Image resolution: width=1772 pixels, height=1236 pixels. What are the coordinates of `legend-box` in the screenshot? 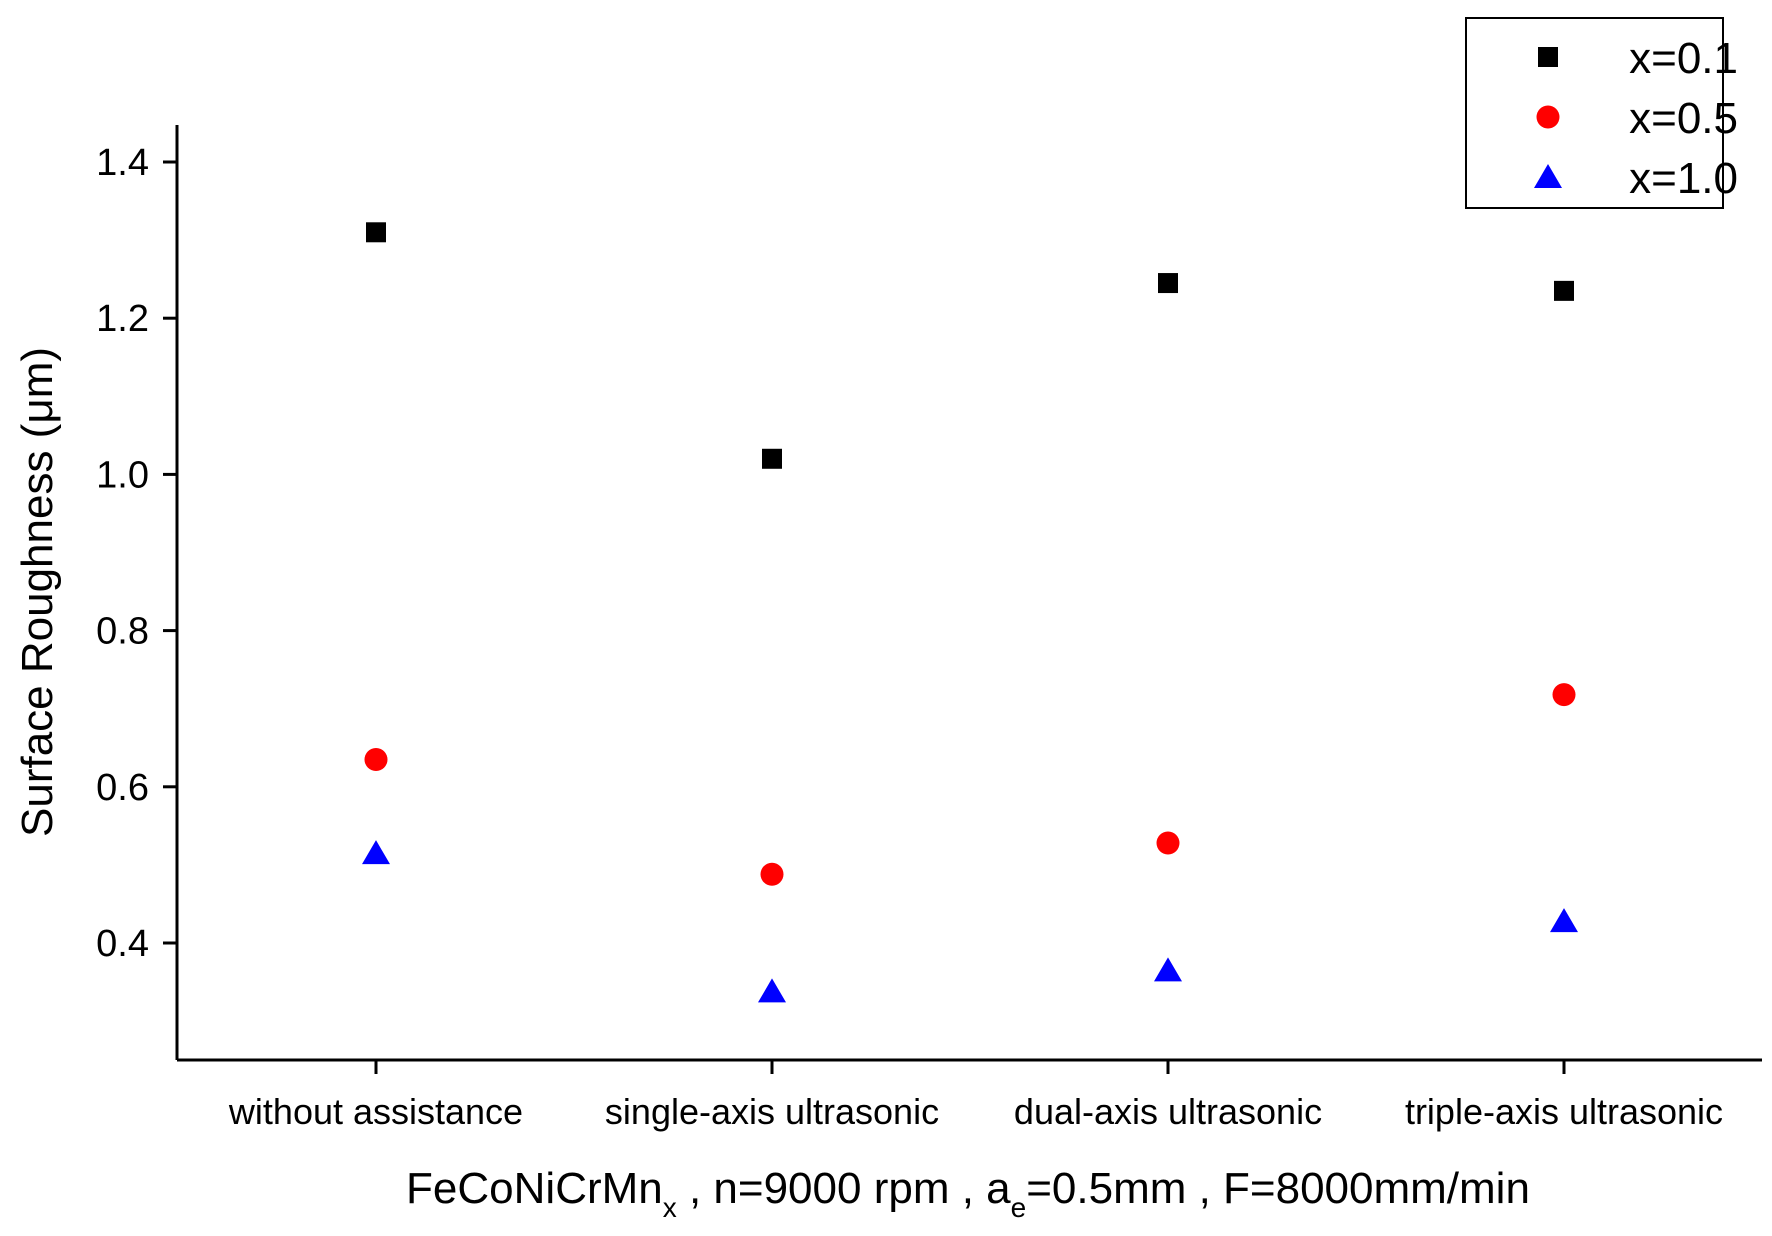 It's located at (1594, 113).